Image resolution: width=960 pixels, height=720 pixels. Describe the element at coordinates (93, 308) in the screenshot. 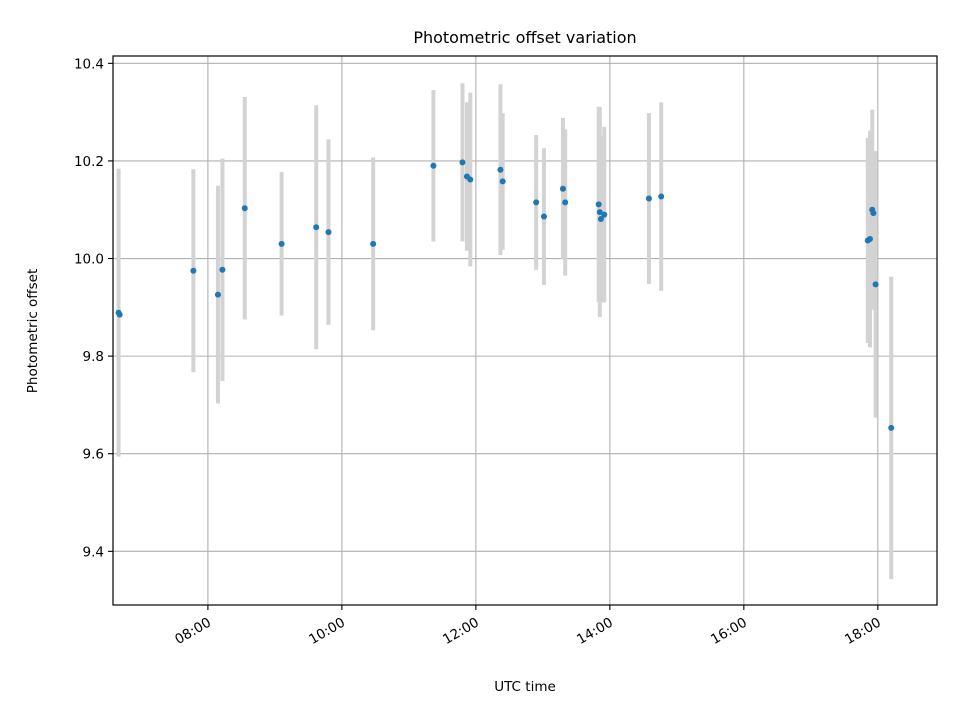

I see `y-axis-ticks: 9.4 9.6 9.8 10.0 10.2 10.4` at that location.